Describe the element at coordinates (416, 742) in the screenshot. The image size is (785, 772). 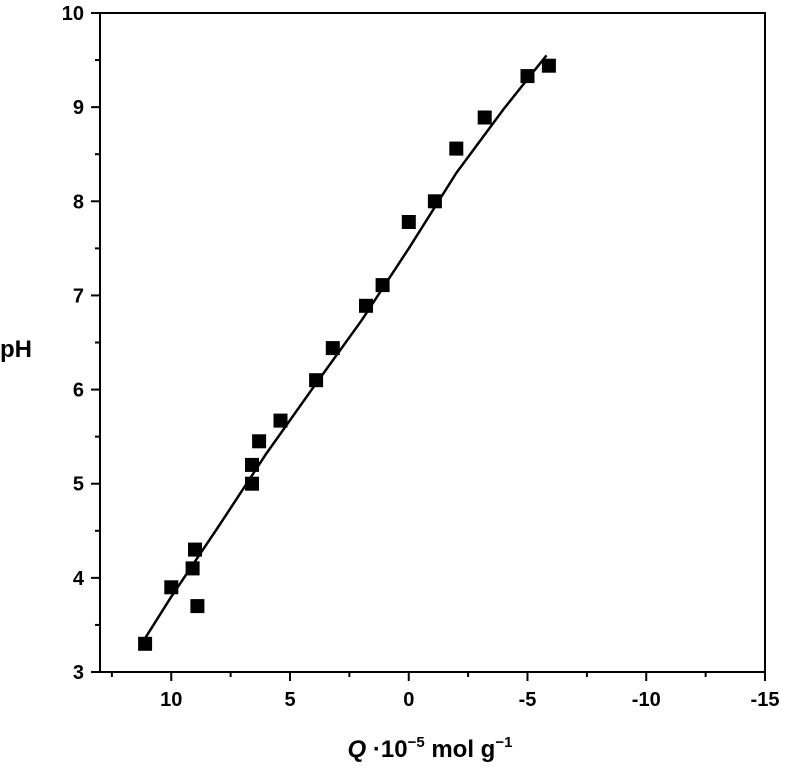
I see `x-axis-exp: −5` at that location.